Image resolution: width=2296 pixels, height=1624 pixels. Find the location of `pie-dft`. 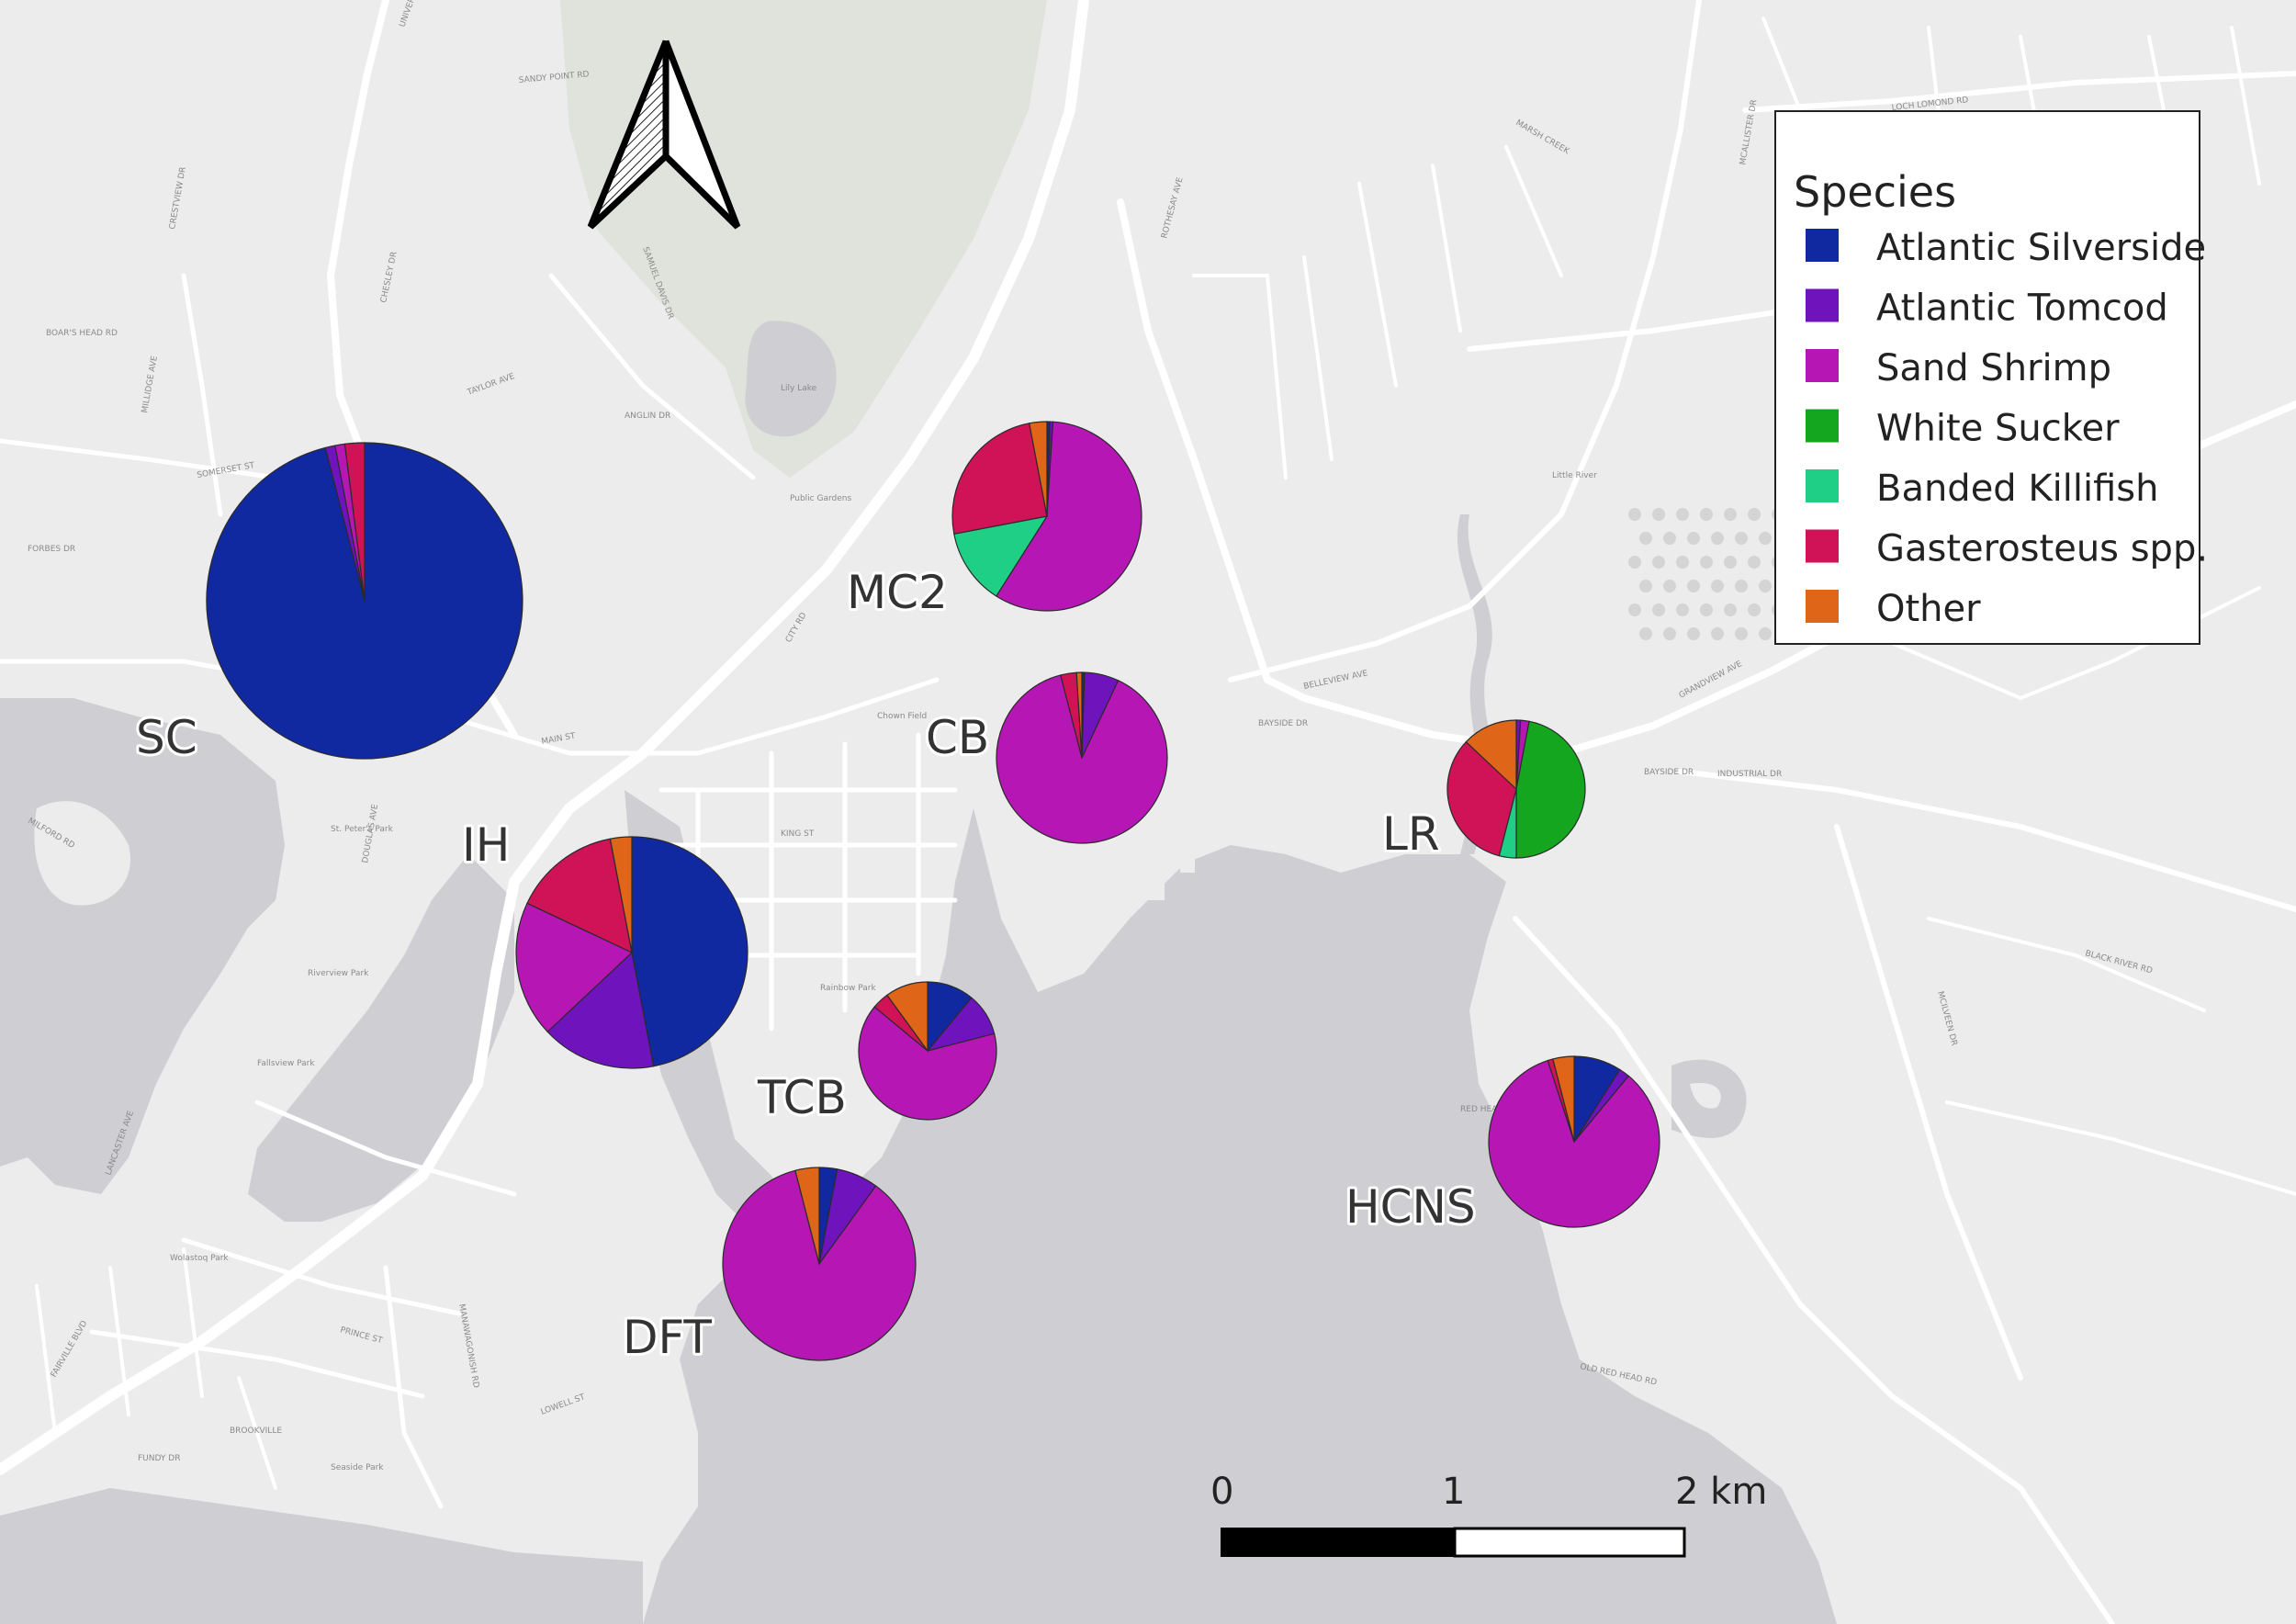

pie-dft is located at coordinates (819, 1264).